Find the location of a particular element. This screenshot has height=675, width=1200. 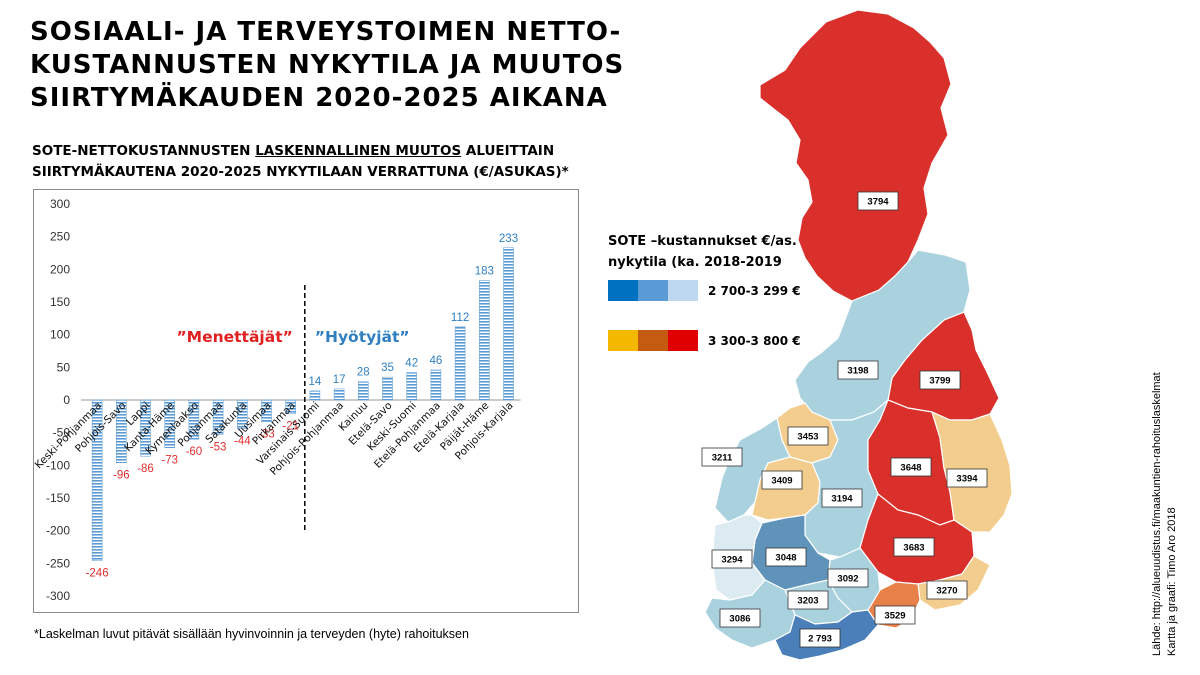

data-label-15: 112 is located at coordinates (460, 318).